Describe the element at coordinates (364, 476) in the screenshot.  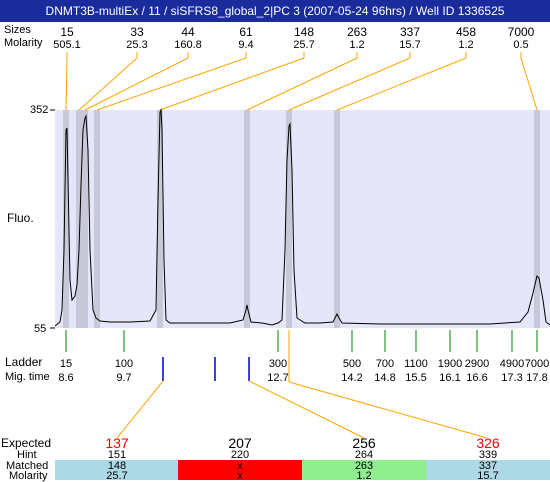
I see `molarity-value: 1.2` at that location.